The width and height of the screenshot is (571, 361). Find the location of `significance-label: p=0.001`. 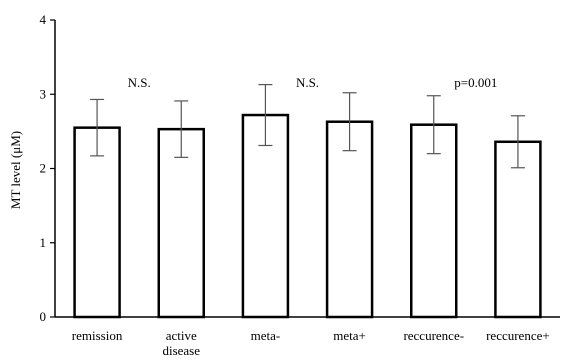

significance-label: p=0.001 is located at coordinates (475, 82).